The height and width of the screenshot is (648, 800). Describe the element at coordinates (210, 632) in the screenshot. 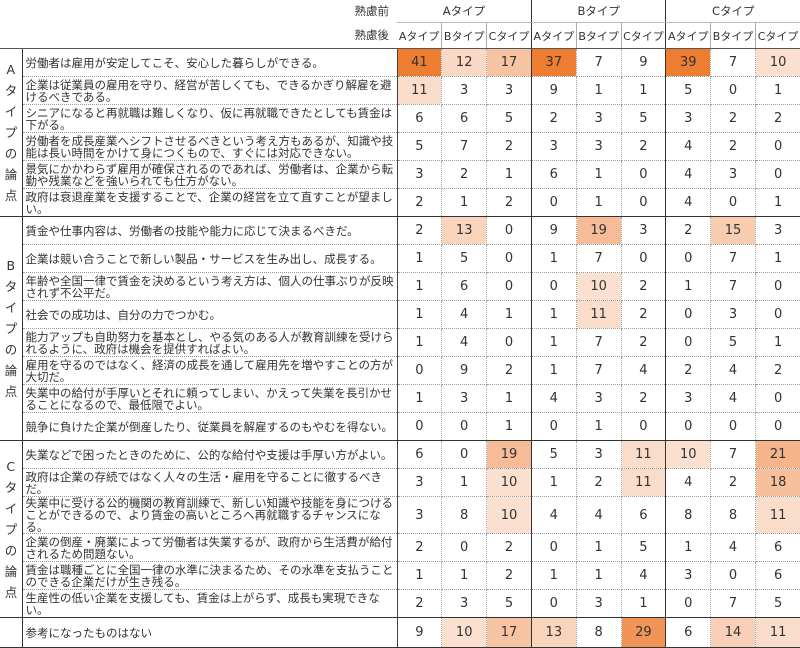

I see `statement-text: 参考になったものはない` at that location.